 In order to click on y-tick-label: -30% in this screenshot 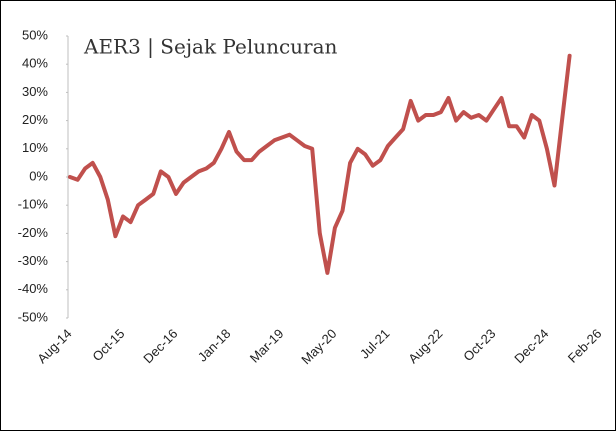, I will do `click(33, 260)`.